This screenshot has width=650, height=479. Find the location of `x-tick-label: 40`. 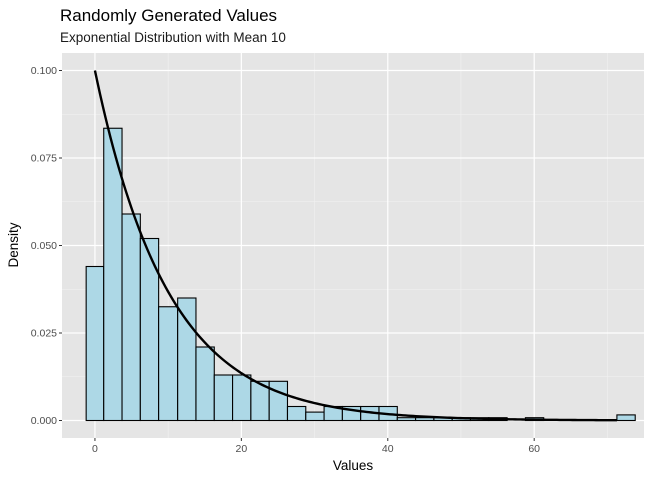

x-tick-label: 40 is located at coordinates (388, 449).